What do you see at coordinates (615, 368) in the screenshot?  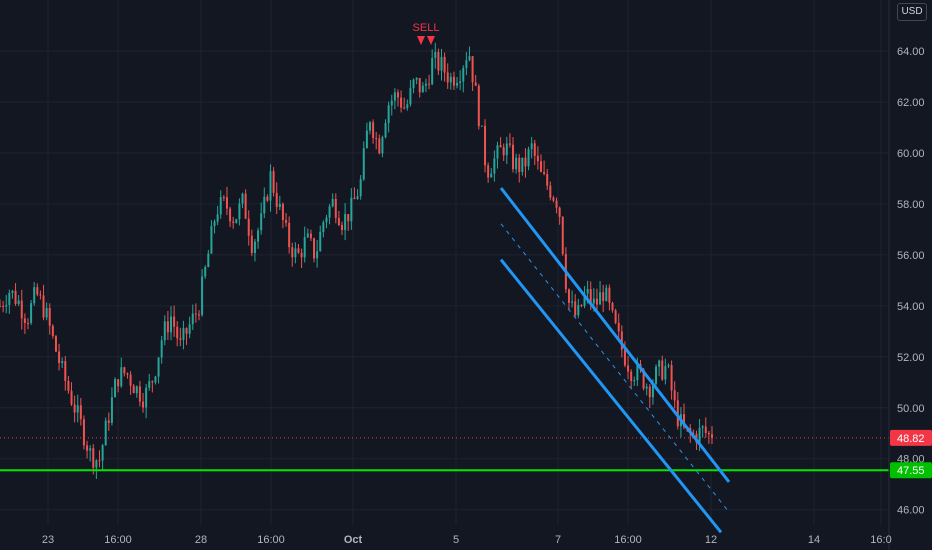 I see `channel-median-line` at bounding box center [615, 368].